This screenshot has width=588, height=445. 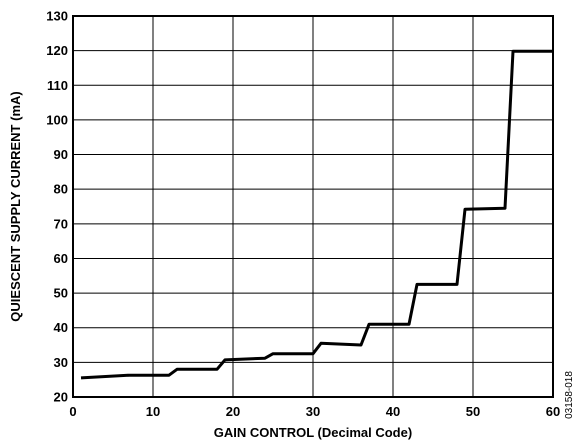 What do you see at coordinates (553, 411) in the screenshot?
I see `x-tick-label: 60` at bounding box center [553, 411].